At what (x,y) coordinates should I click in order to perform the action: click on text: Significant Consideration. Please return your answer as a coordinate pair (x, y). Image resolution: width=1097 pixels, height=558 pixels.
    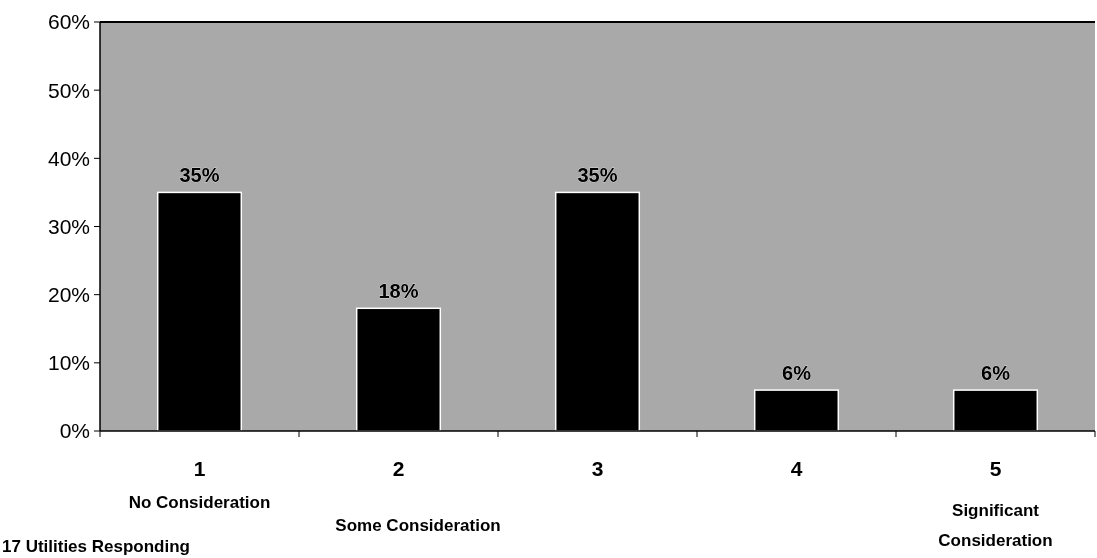
    Looking at the image, I should click on (995, 525).